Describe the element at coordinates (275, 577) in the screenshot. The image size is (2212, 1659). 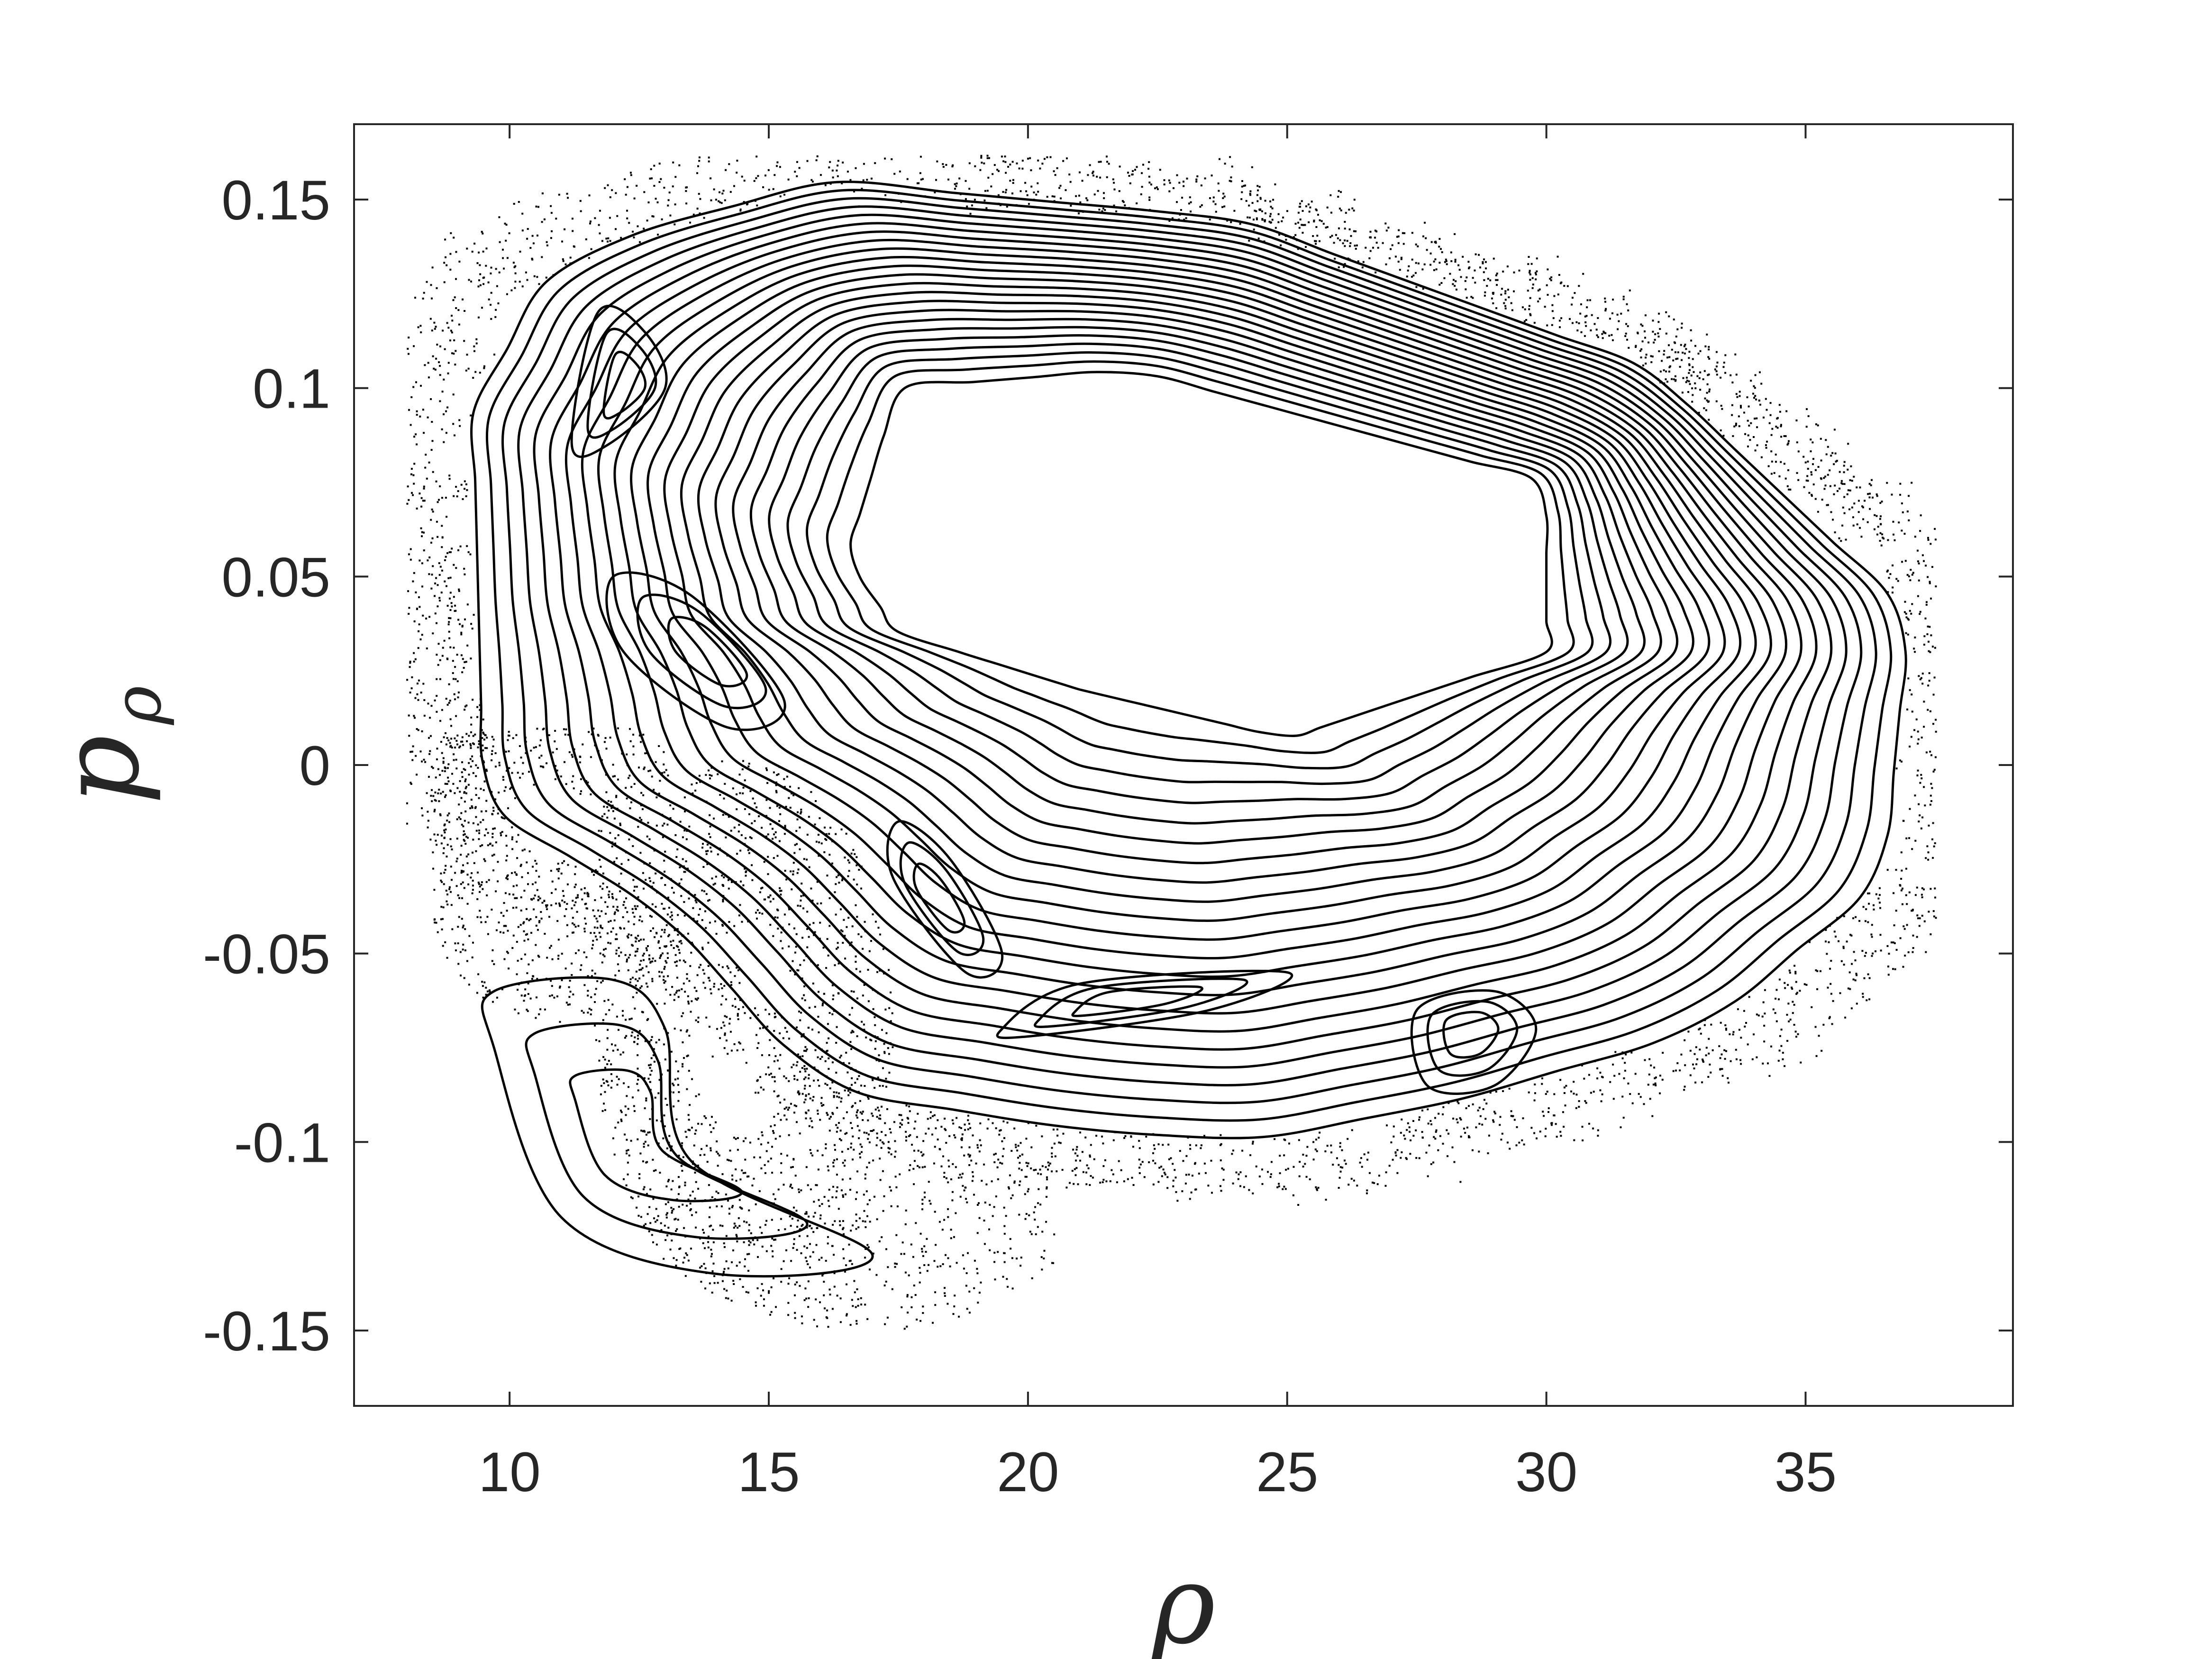
I see `y-tick-label: 0.05` at that location.